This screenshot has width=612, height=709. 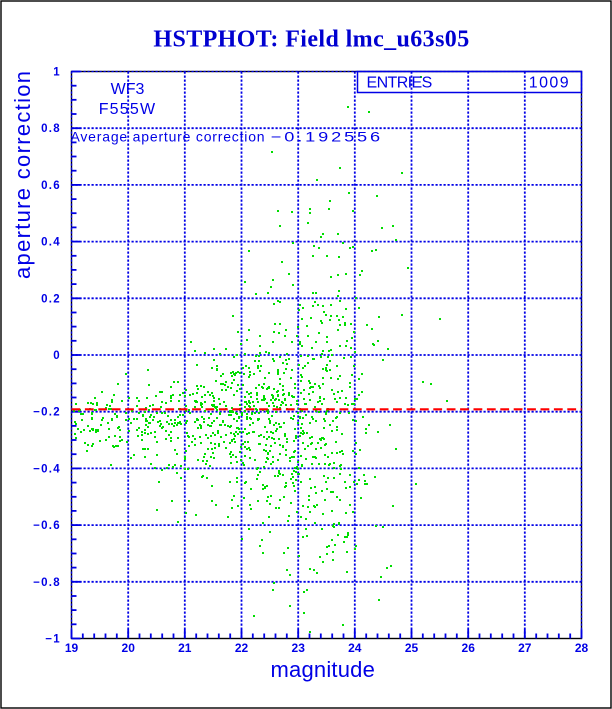 I want to click on svg-text: 23, so click(x=299, y=648).